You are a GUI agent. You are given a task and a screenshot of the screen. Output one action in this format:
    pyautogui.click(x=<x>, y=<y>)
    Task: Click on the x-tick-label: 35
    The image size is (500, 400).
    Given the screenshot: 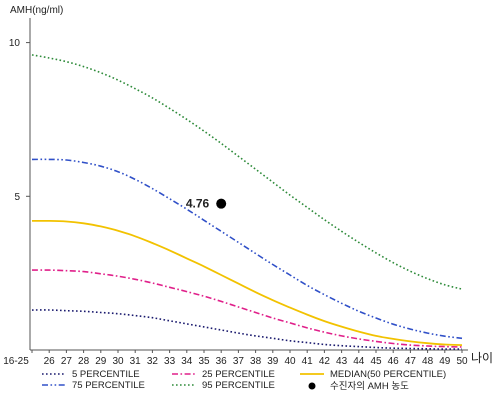 What is the action you would take?
    pyautogui.click(x=204, y=361)
    